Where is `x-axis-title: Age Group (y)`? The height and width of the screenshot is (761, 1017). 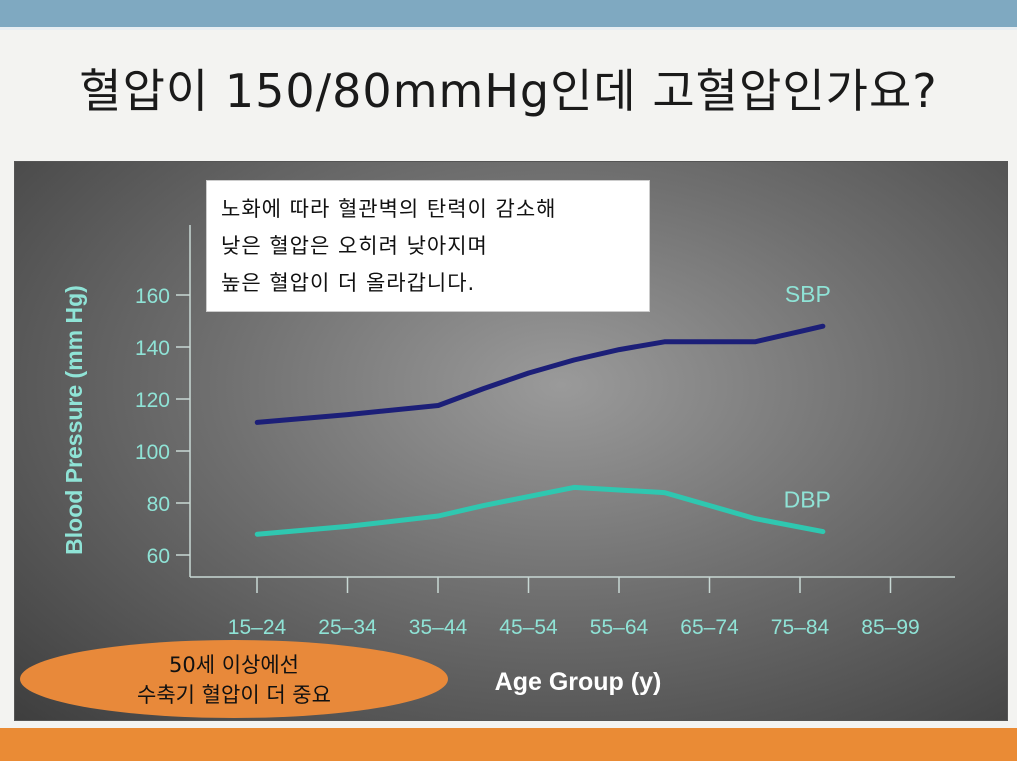
x-axis-title: Age Group (y) is located at coordinates (578, 682).